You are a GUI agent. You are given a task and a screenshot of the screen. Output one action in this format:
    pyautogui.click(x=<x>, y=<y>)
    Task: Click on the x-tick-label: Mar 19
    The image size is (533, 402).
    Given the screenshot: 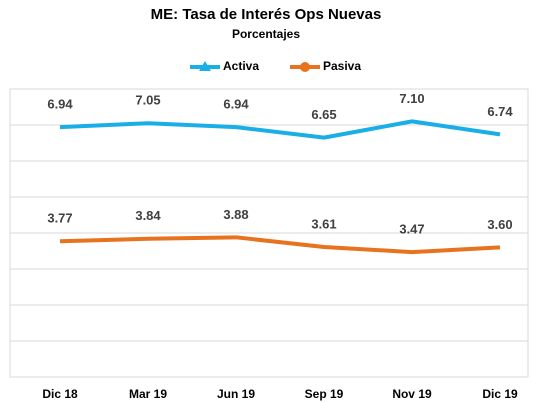 What is the action you would take?
    pyautogui.click(x=148, y=394)
    